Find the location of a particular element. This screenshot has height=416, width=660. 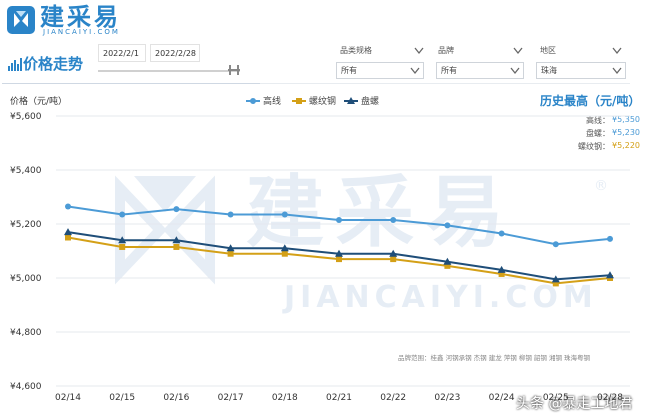

x-tick-label: 02/14 is located at coordinates (68, 398).